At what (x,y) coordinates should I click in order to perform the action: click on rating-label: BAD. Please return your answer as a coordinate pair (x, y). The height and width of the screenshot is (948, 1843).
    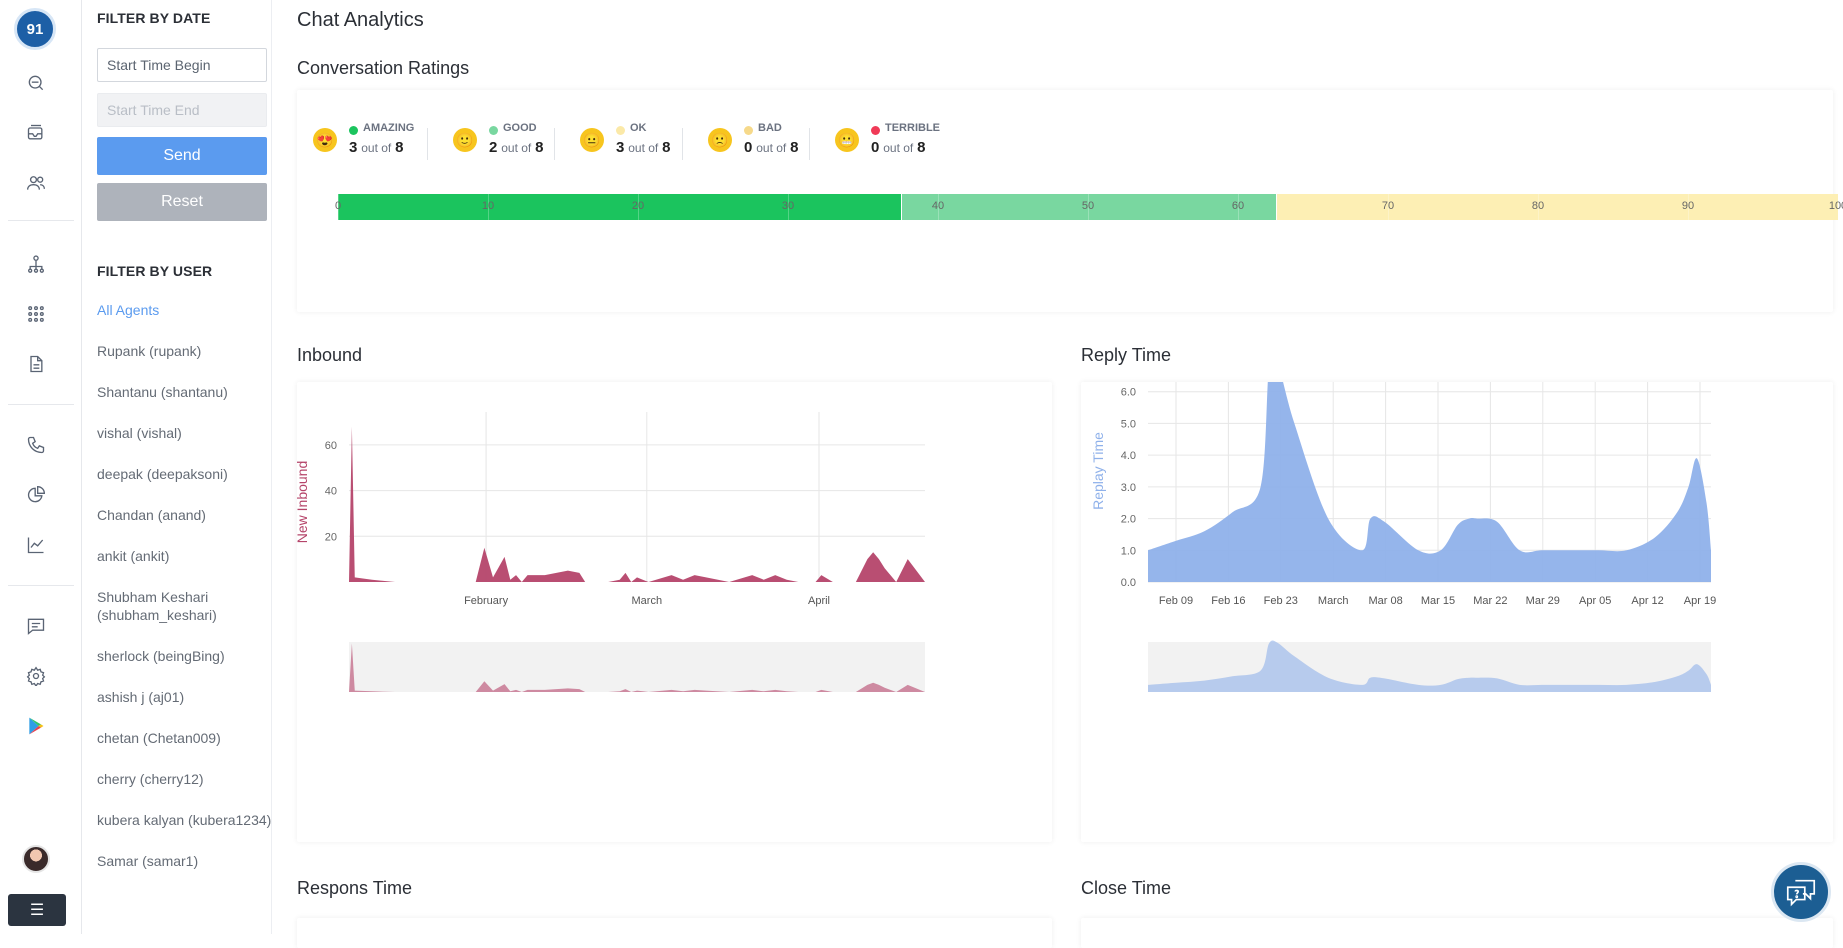
    Looking at the image, I should click on (770, 128).